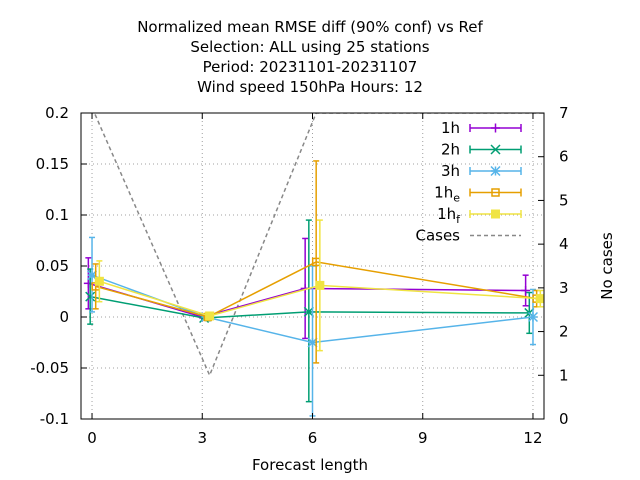 The image size is (640, 480). I want to click on y-tick-label: 0.1, so click(57, 215).